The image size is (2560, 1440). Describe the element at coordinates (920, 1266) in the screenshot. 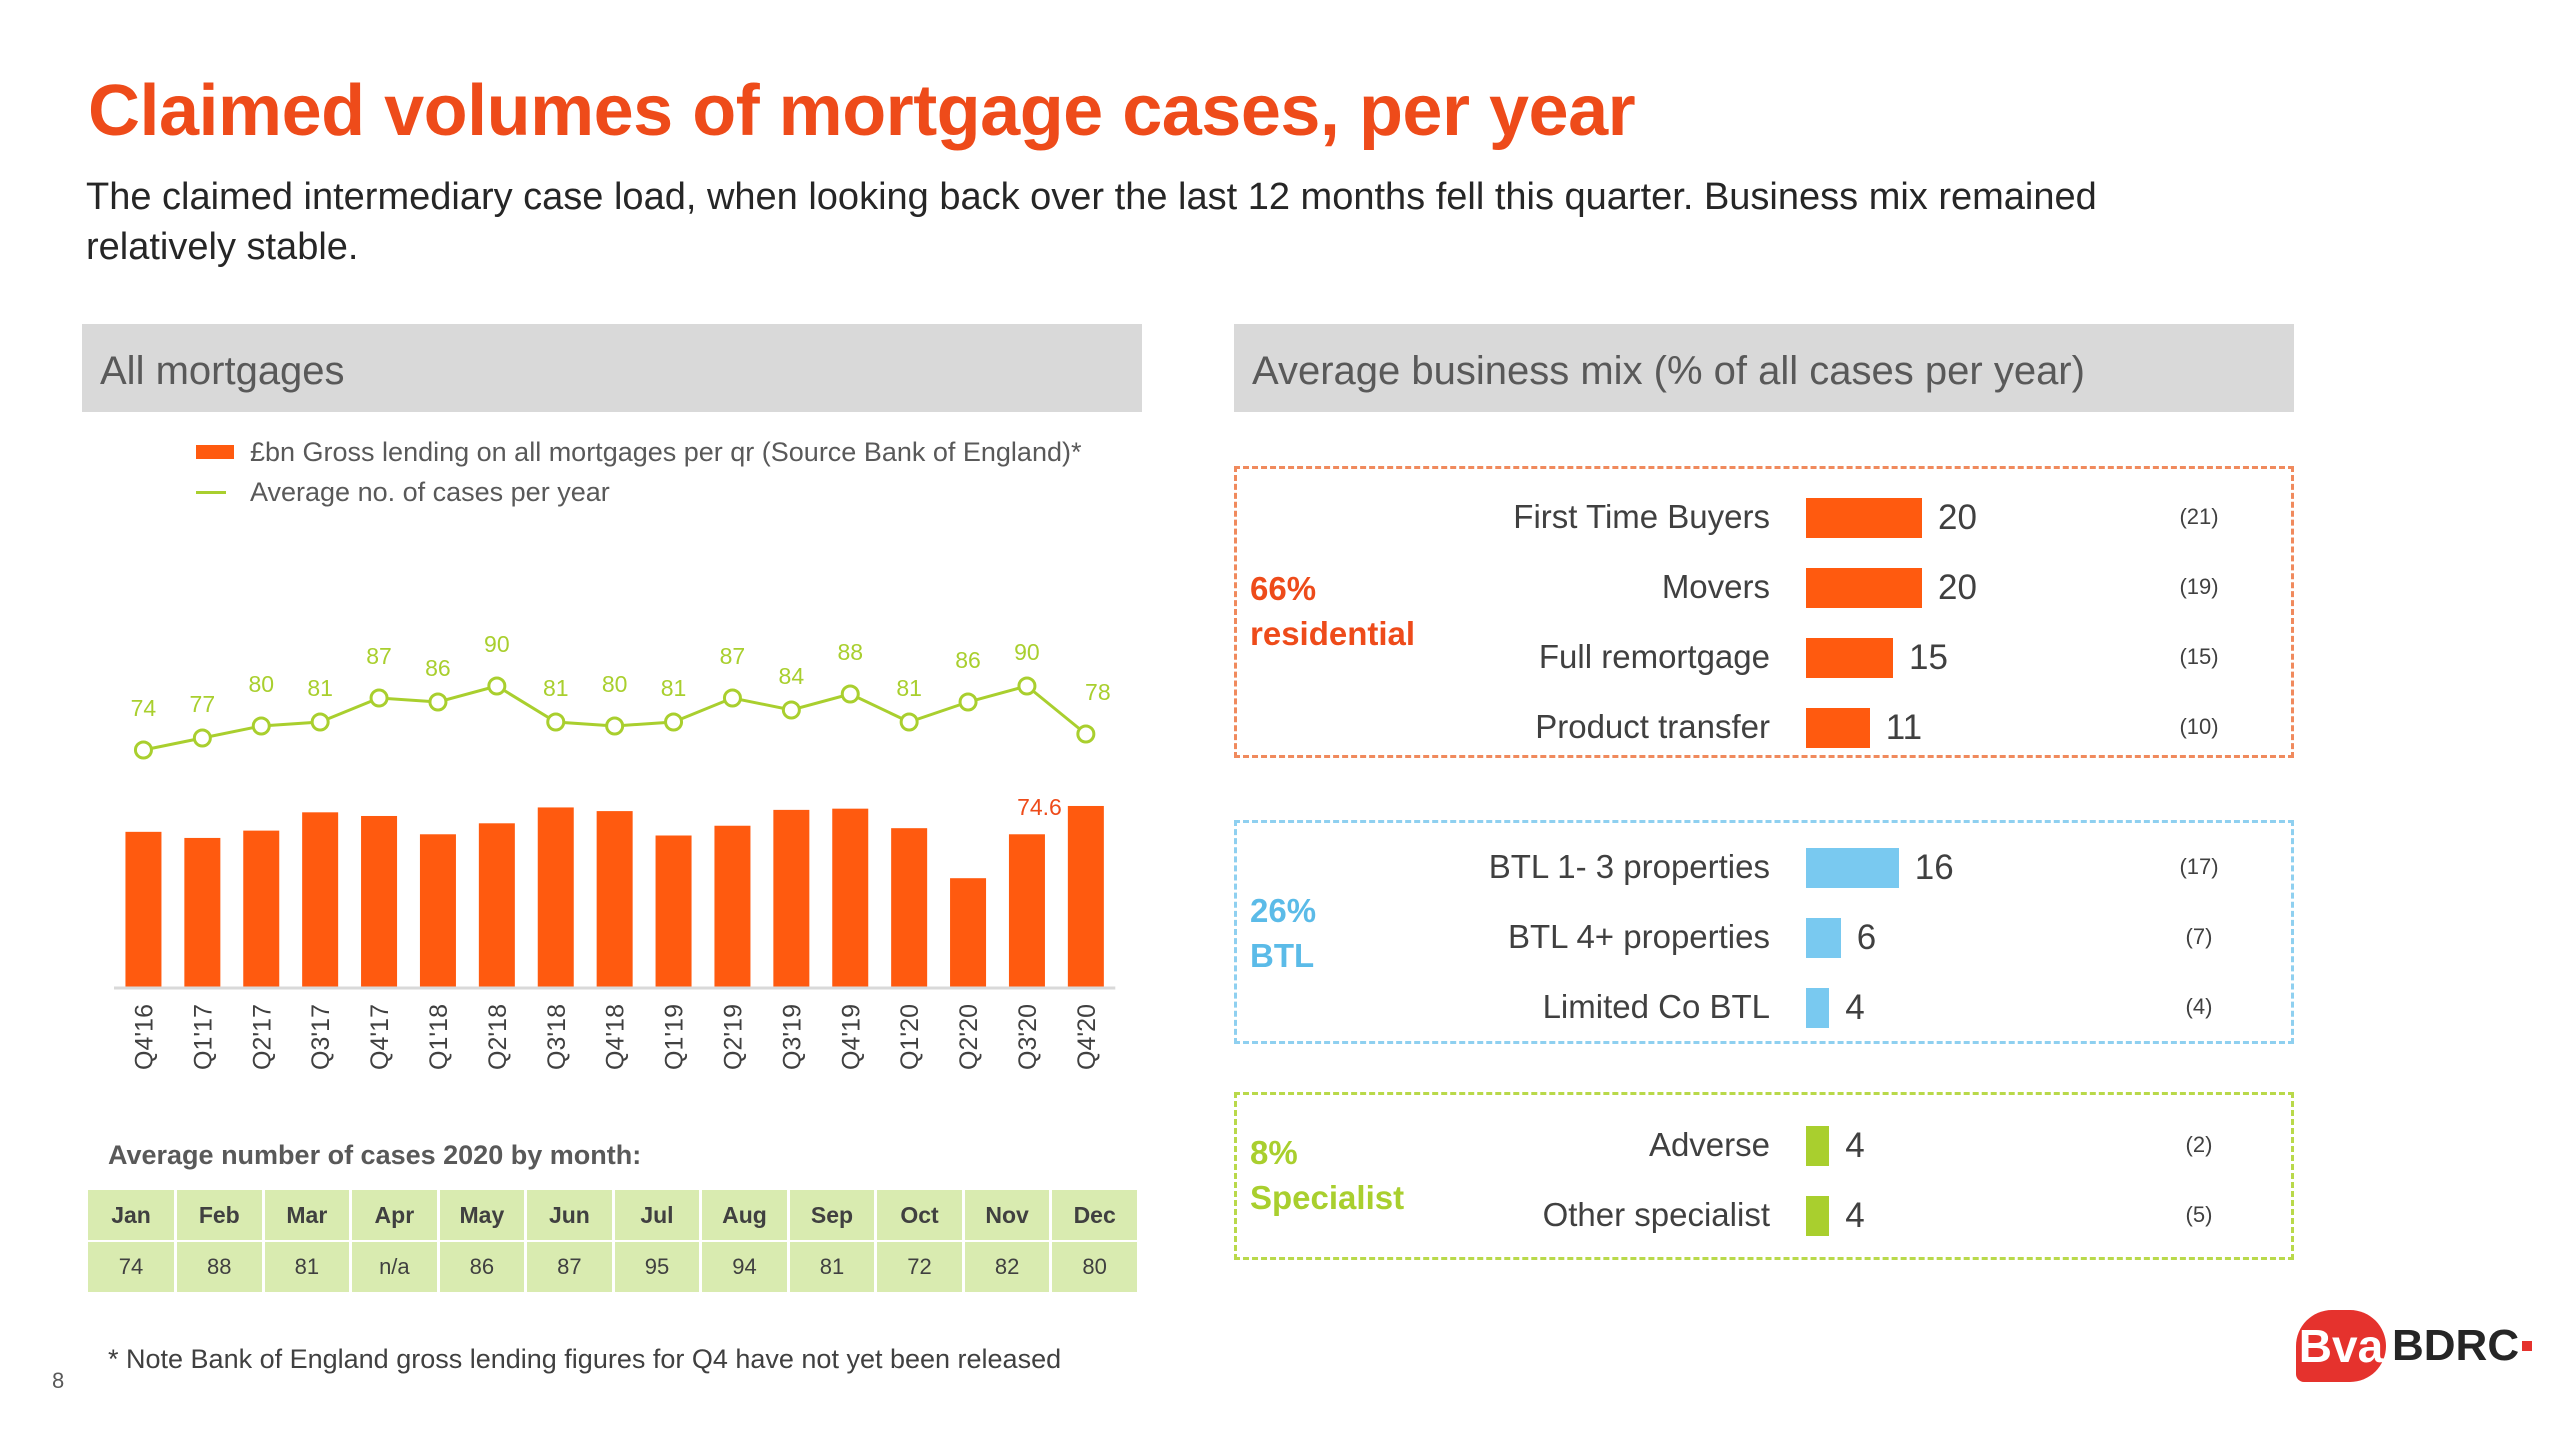

I see `month-value-cell: 72` at that location.